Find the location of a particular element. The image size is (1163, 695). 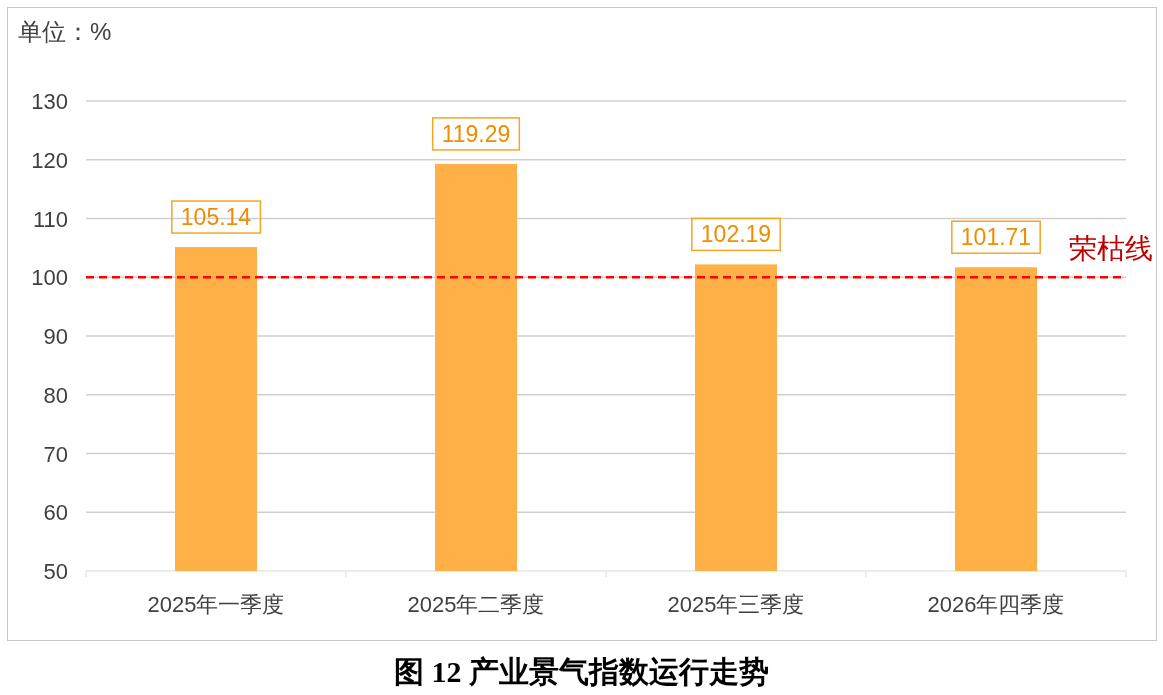

data-label: 119.29 is located at coordinates (476, 133).